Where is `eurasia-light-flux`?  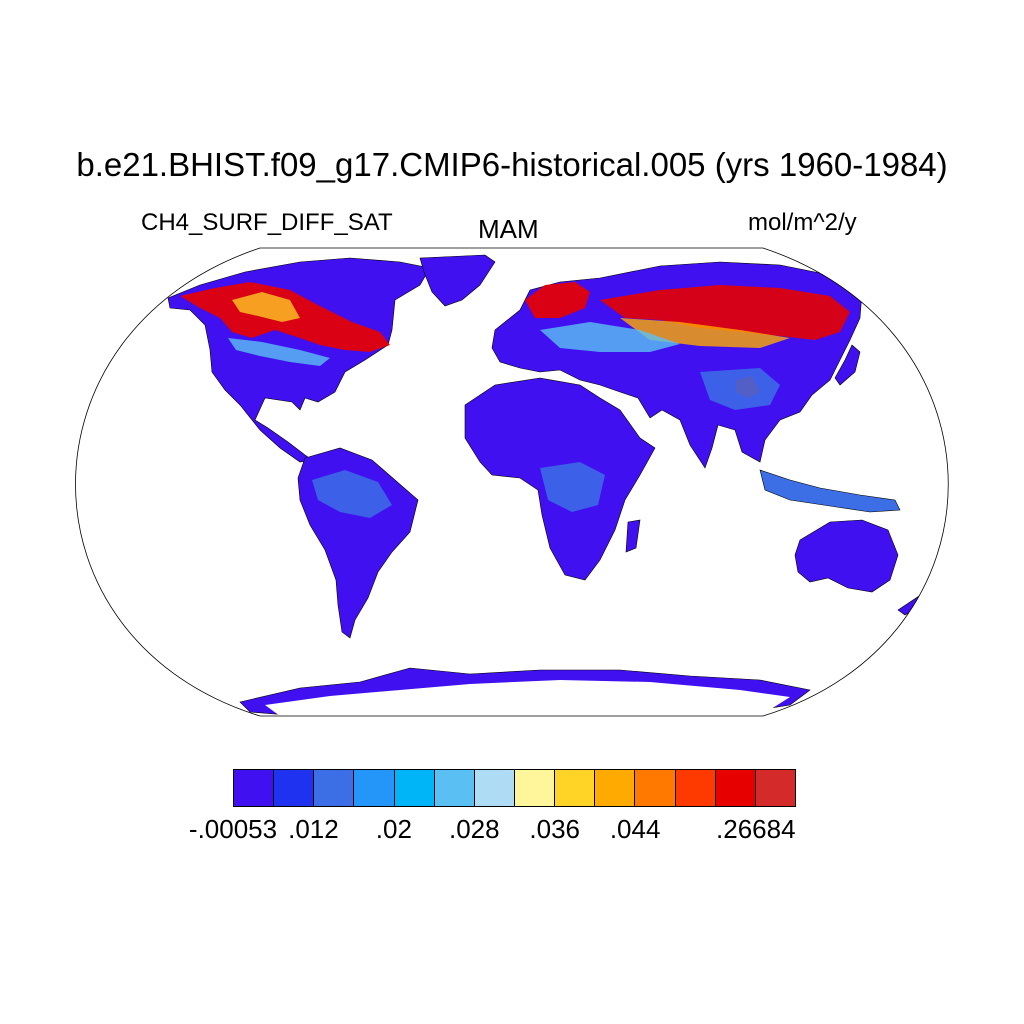
eurasia-light-flux is located at coordinates (610, 337).